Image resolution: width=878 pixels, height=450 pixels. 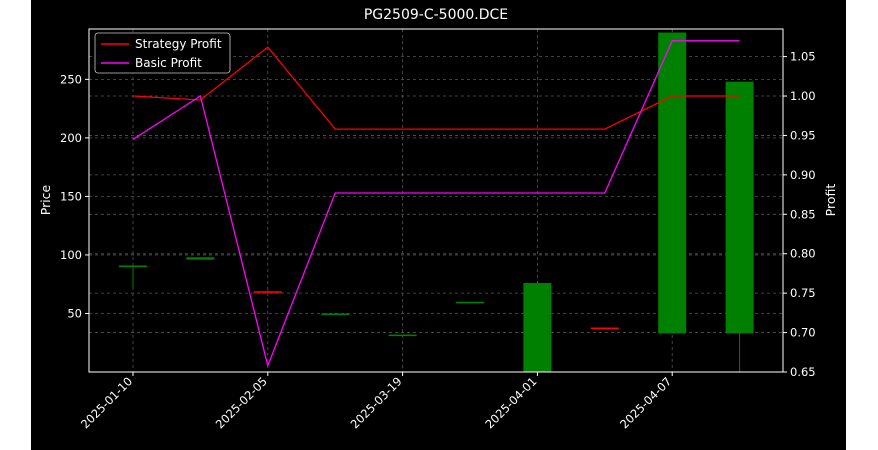 I want to click on strategy-profit-line, so click(x=436, y=88).